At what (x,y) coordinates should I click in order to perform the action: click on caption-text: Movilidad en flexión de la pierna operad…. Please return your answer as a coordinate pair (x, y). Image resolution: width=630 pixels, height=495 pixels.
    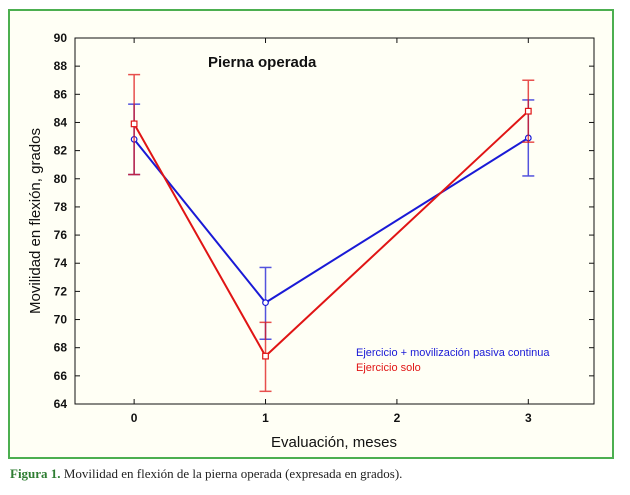
    Looking at the image, I should click on (231, 473).